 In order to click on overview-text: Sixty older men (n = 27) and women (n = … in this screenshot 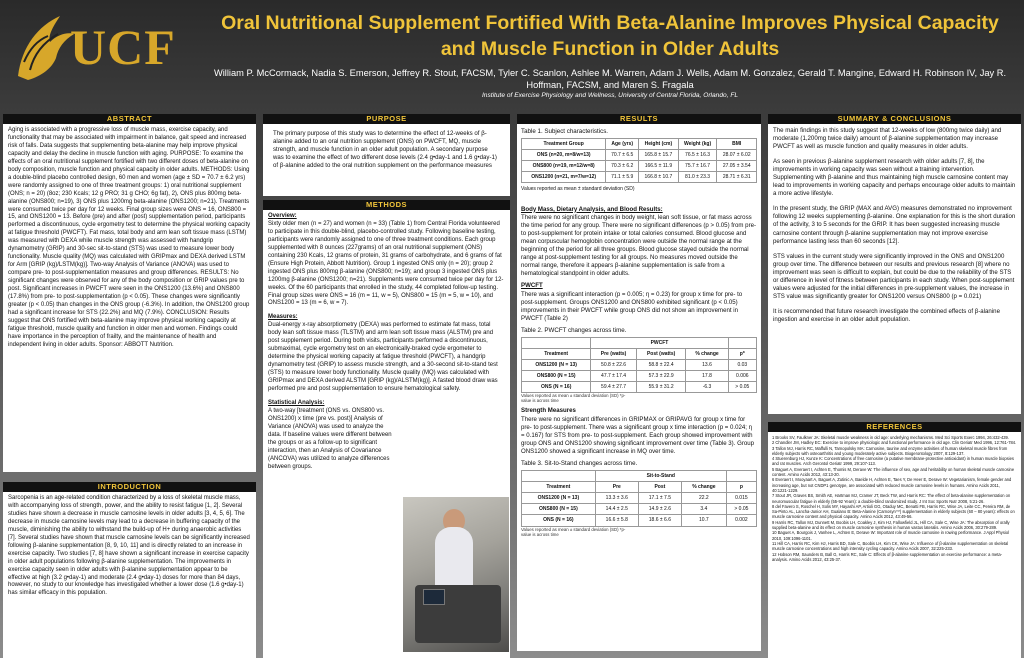, I will do `click(386, 263)`.